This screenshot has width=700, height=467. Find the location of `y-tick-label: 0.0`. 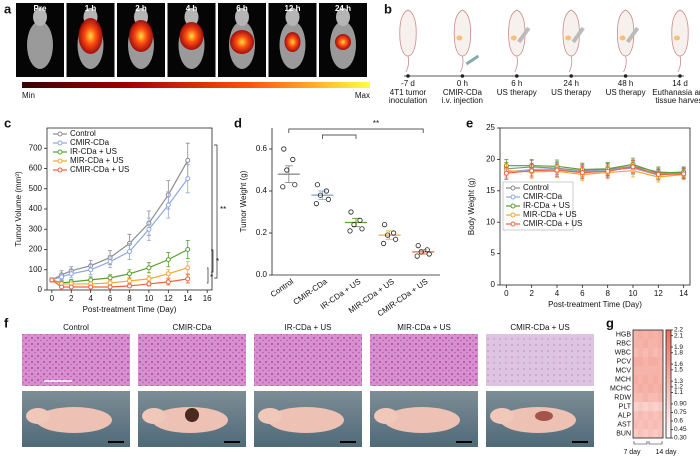

y-tick-label: 0.0 is located at coordinates (262, 274).